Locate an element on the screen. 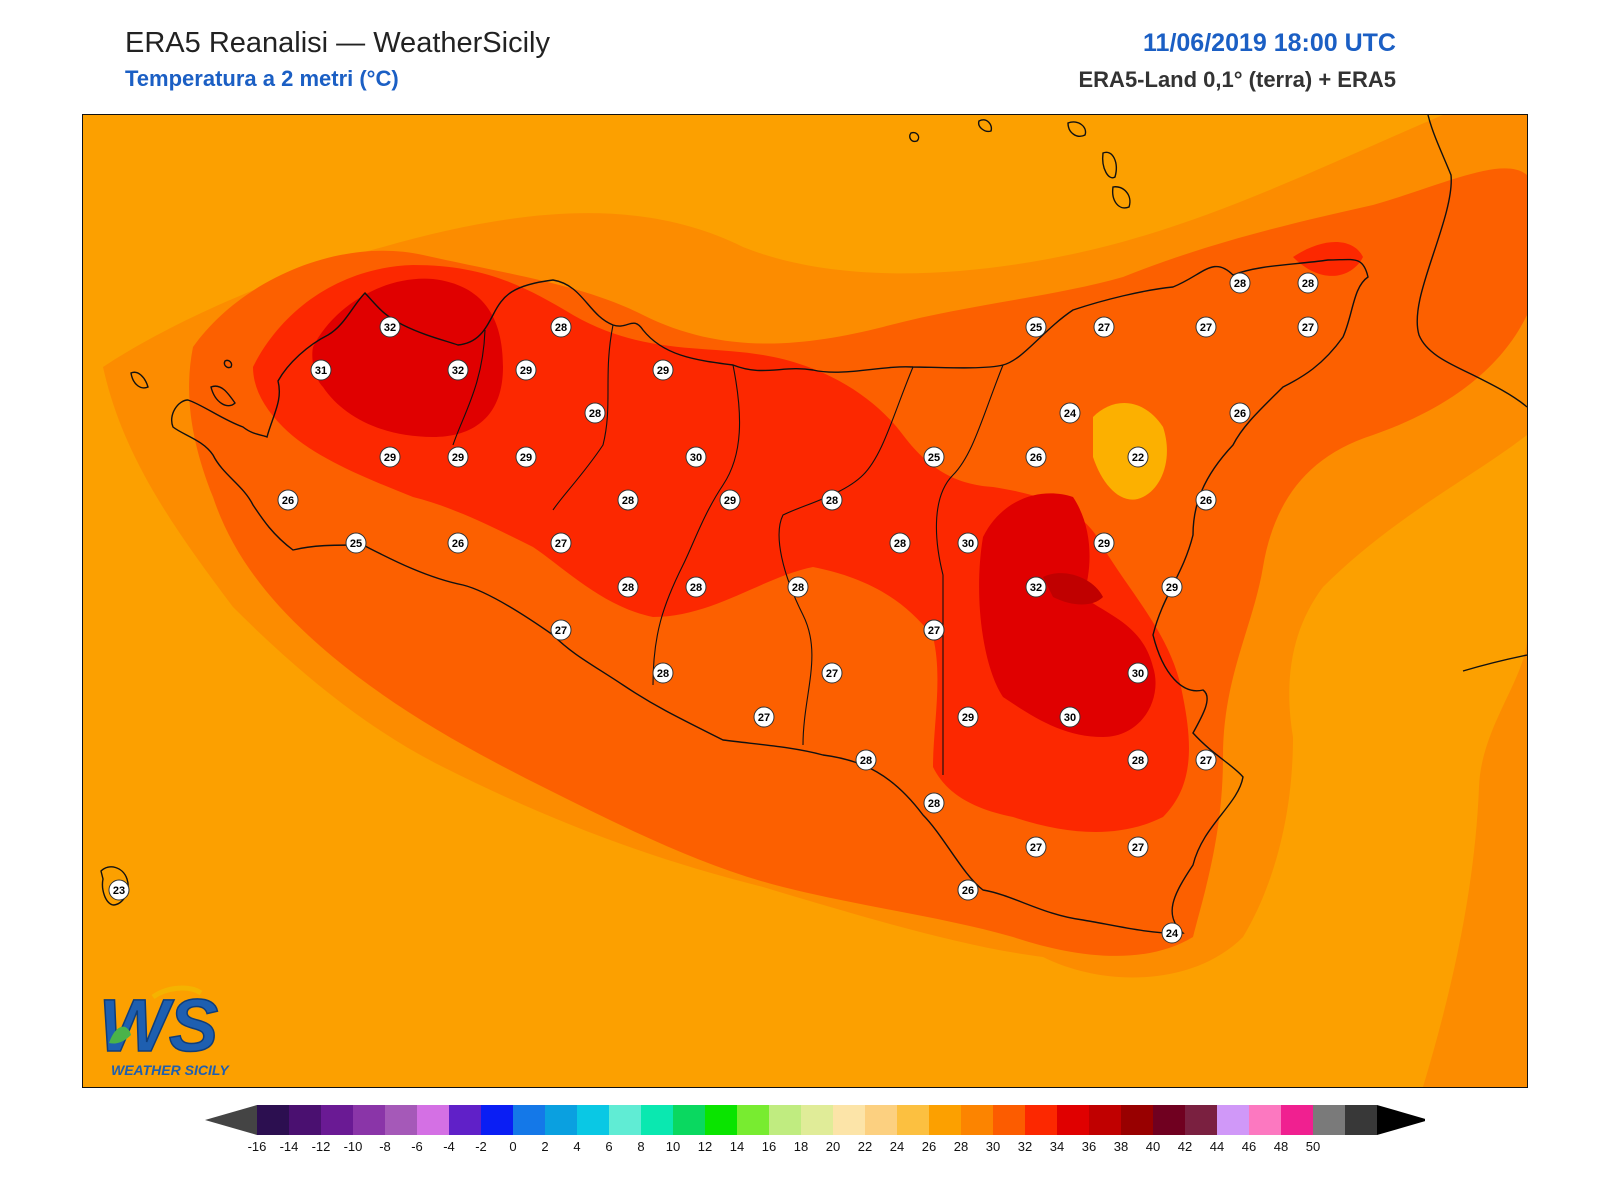 The width and height of the screenshot is (1600, 1200). colorbar-tick-label: 32 is located at coordinates (1025, 1146).